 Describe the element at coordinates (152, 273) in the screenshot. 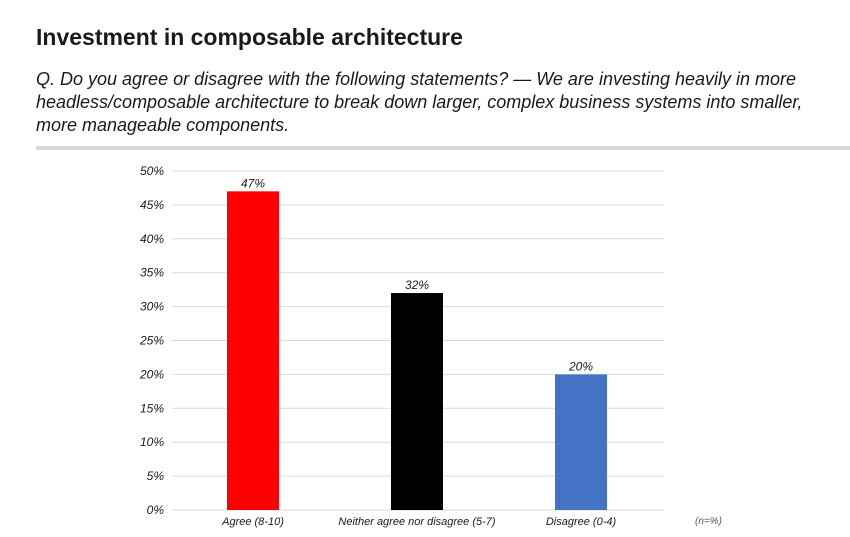

I see `y-tick-label: 35%` at that location.